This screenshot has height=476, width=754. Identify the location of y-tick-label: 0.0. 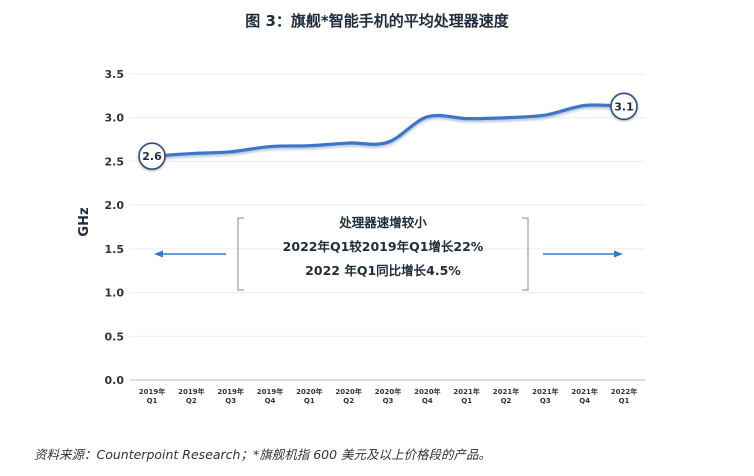
(115, 380).